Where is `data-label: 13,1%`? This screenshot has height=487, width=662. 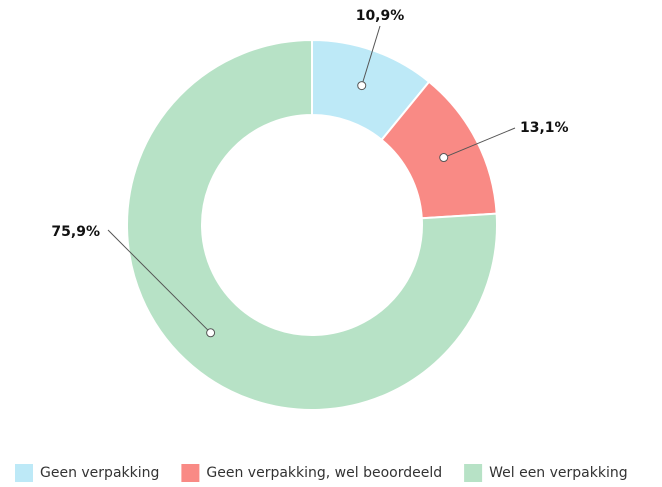 data-label: 13,1% is located at coordinates (544, 128).